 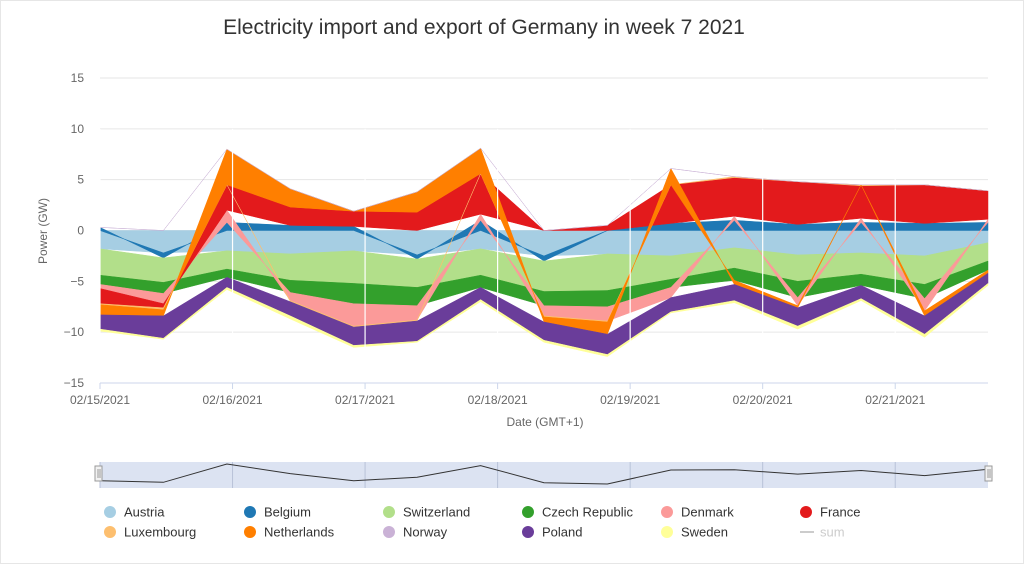 What do you see at coordinates (544, 319) in the screenshot?
I see `area-sweden` at bounding box center [544, 319].